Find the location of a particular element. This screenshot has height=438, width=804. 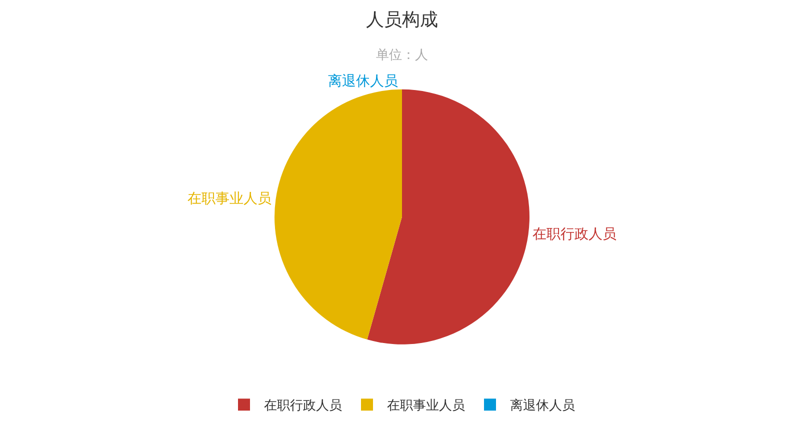

legend-label: 离退休人员 is located at coordinates (542, 406).